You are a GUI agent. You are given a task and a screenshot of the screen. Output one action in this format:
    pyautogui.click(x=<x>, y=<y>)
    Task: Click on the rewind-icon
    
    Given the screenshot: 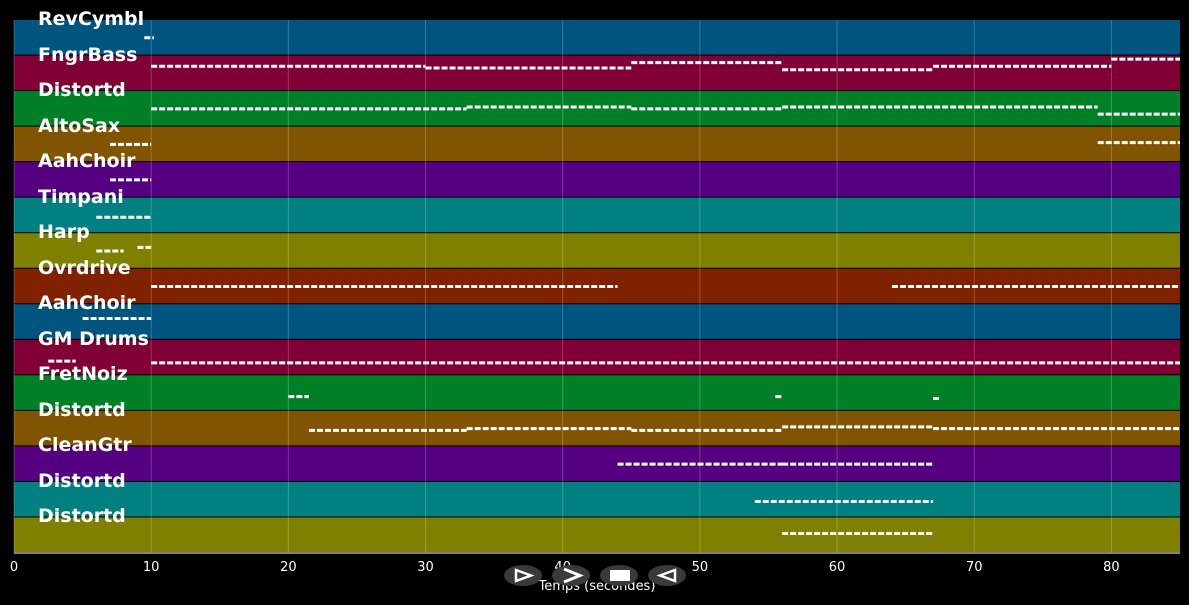 What is the action you would take?
    pyautogui.click(x=666, y=575)
    